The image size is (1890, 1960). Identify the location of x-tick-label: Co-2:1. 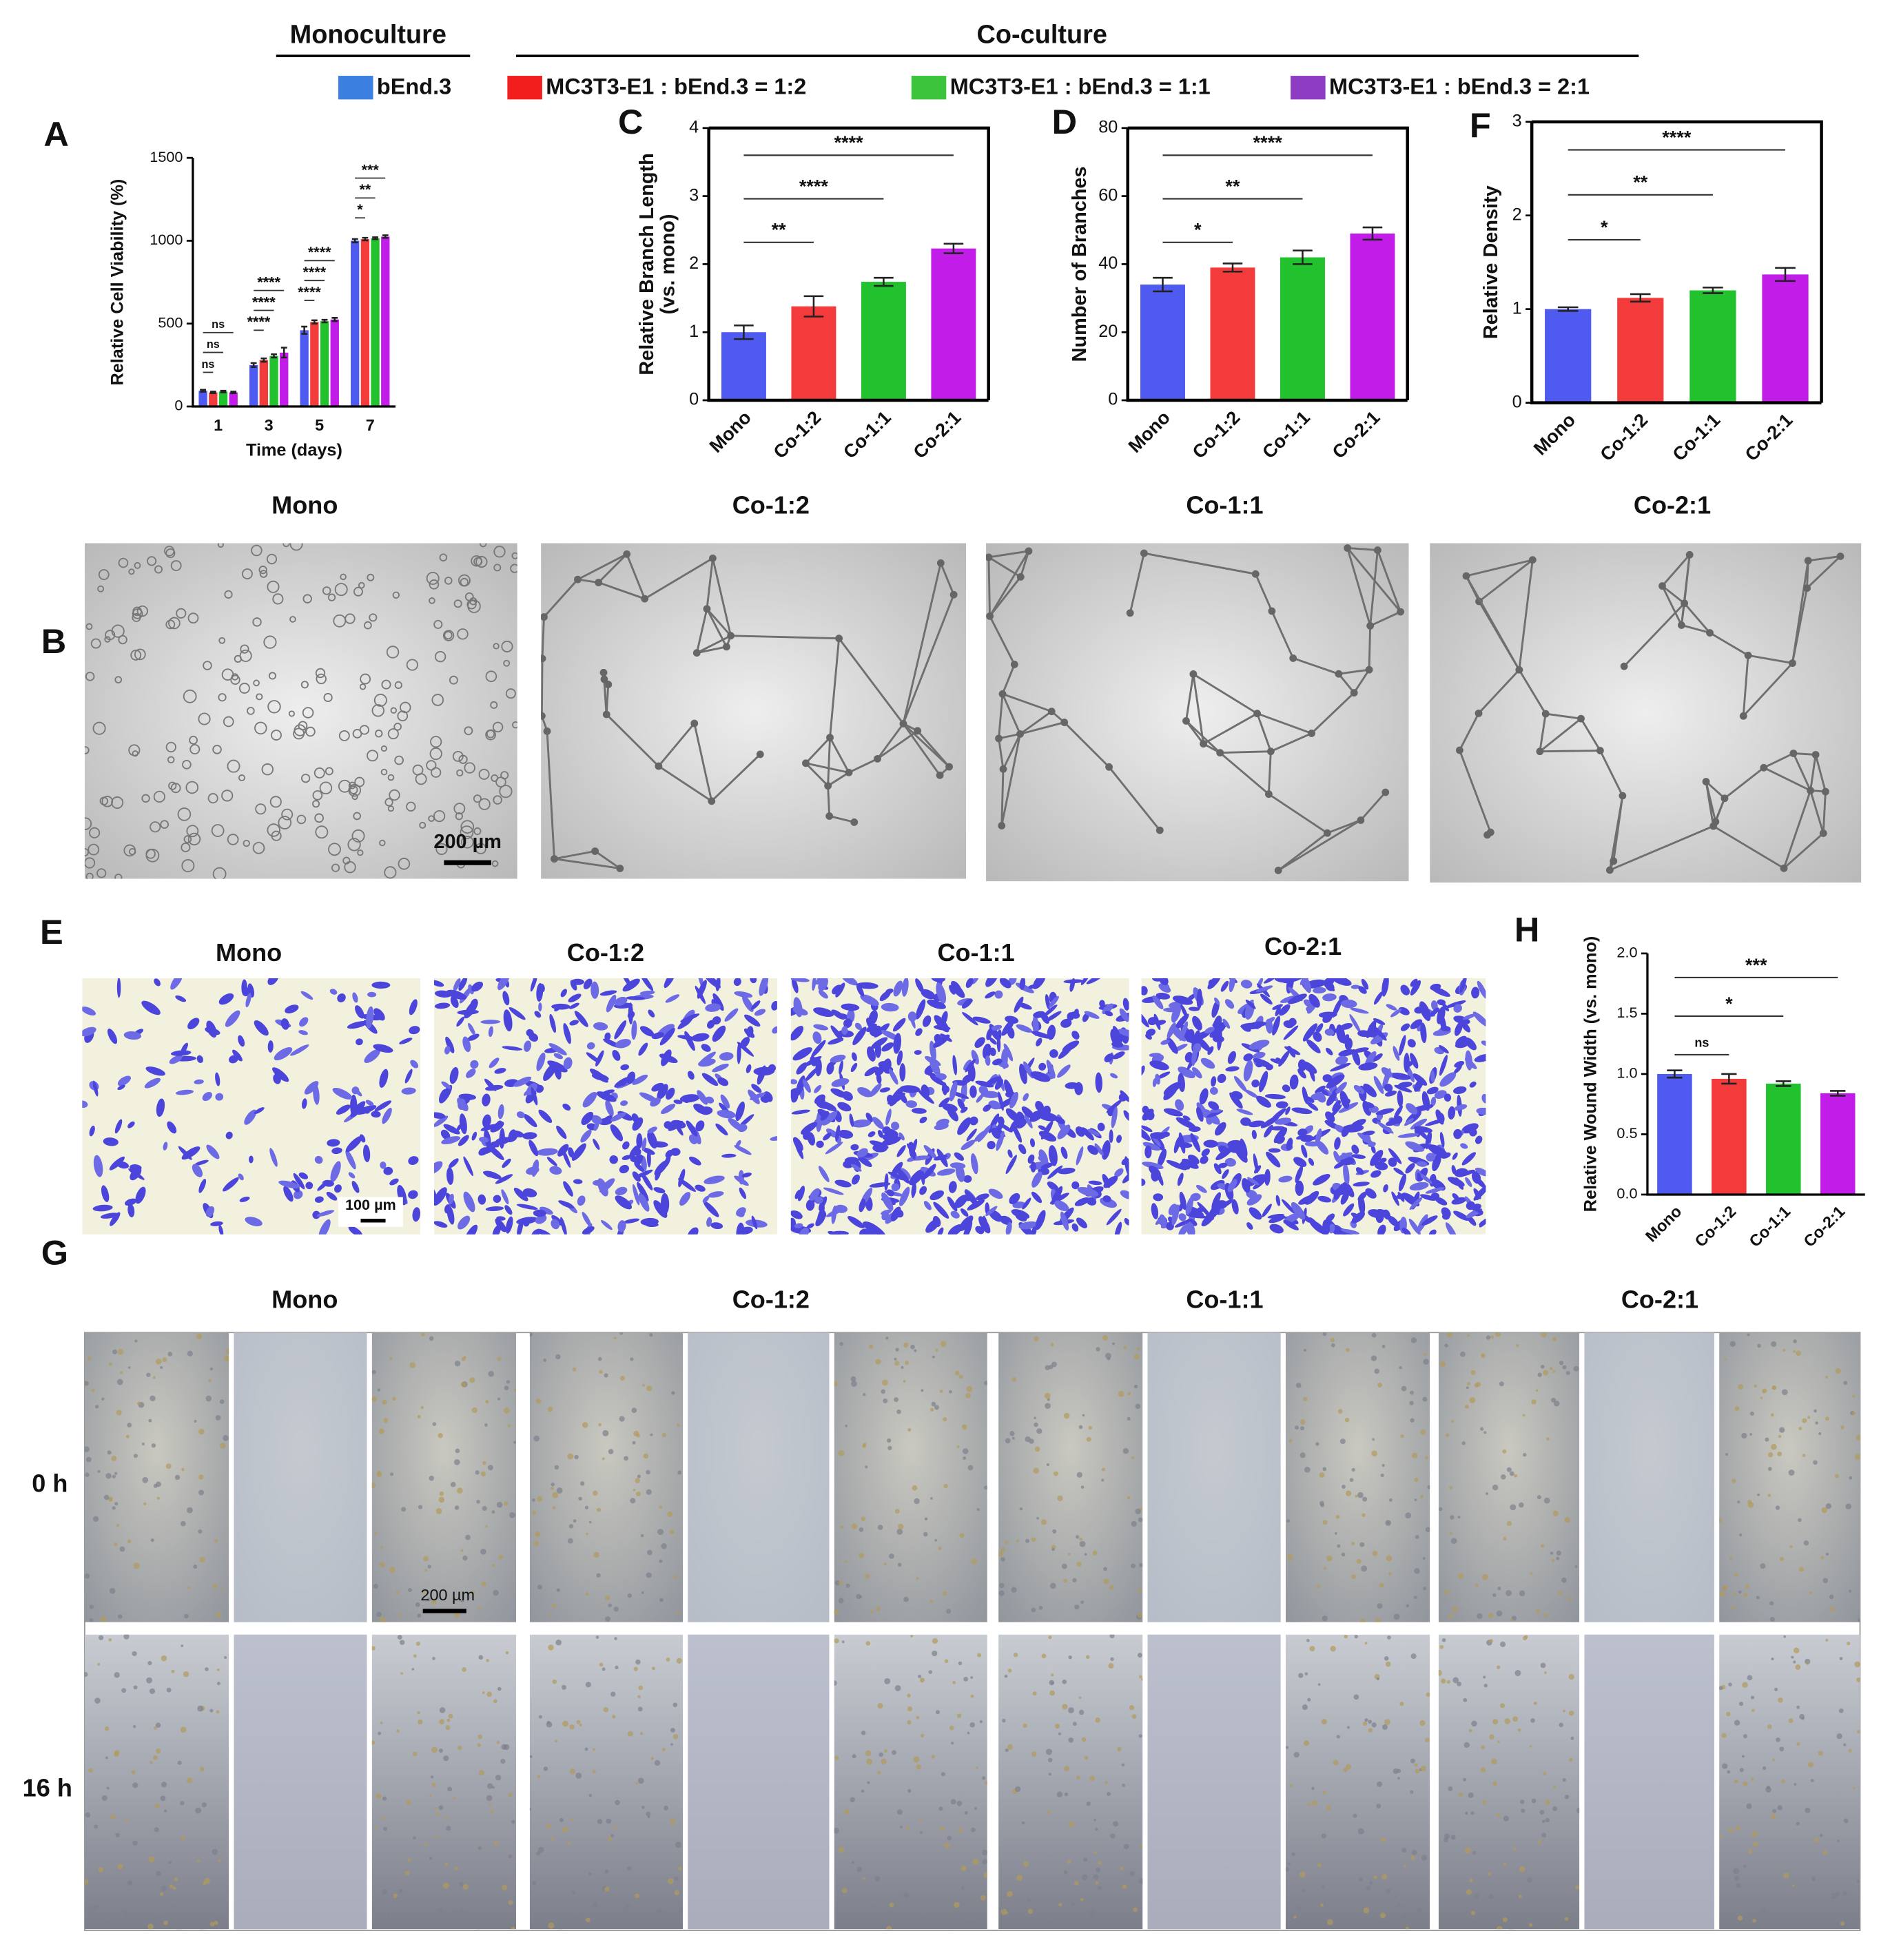
(1824, 1226).